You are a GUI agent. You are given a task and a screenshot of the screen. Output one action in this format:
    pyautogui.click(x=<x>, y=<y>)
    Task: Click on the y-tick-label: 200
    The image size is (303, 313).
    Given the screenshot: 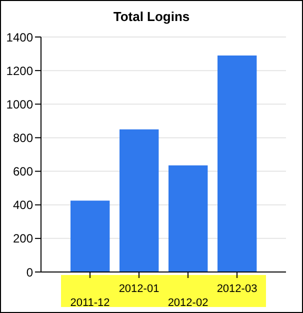 What is the action you would take?
    pyautogui.click(x=23, y=239)
    